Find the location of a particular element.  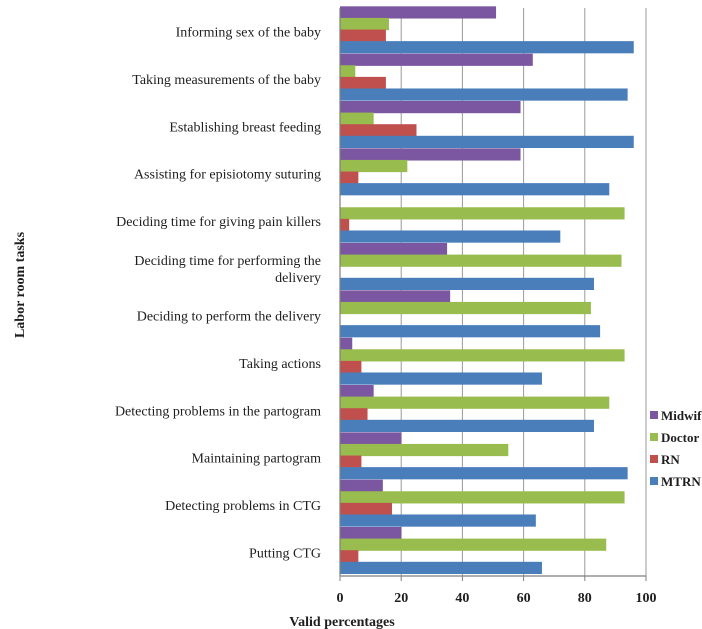

bar-doctor-establishing-breast-feeding is located at coordinates (357, 118).